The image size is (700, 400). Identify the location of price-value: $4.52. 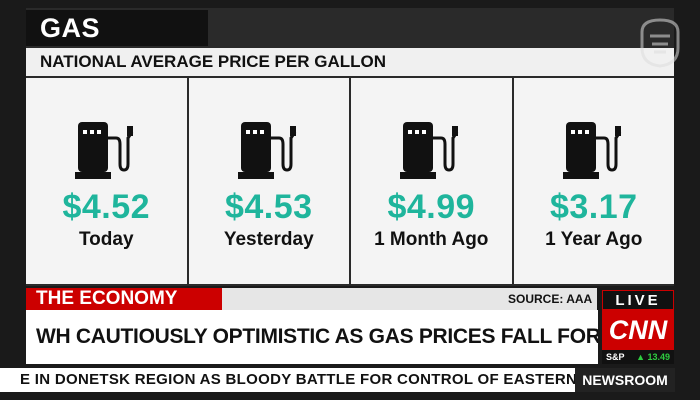
(106, 207).